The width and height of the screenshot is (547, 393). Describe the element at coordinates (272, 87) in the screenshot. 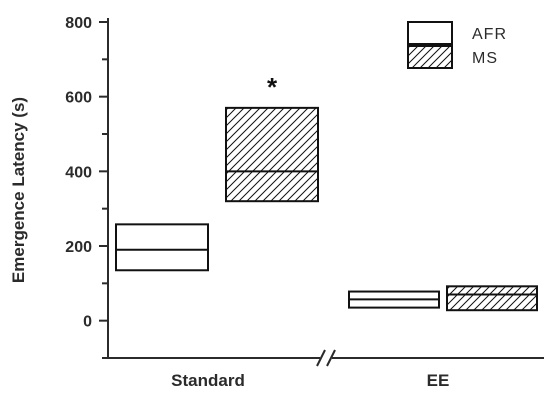

I see `significance-star: *` at that location.